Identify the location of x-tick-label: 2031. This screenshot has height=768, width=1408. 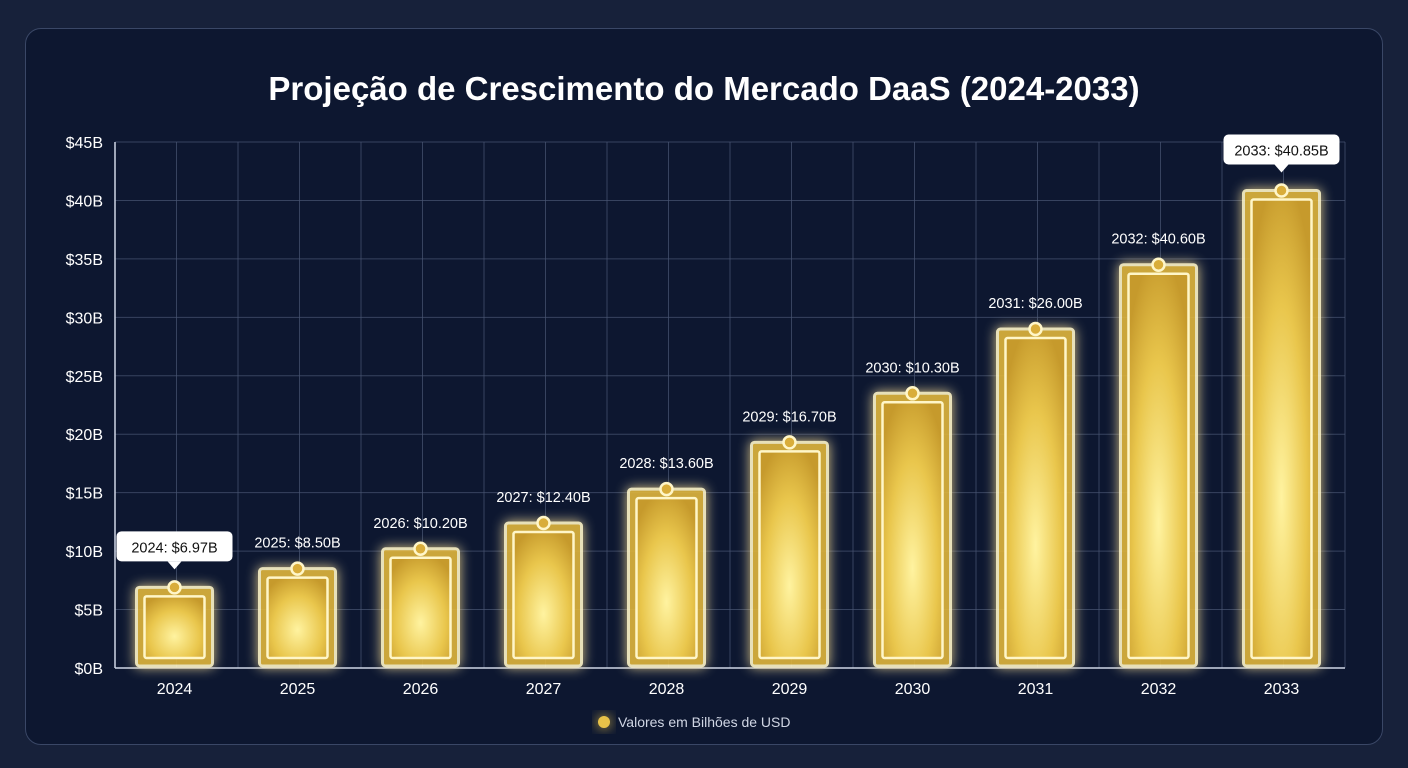
(1036, 689).